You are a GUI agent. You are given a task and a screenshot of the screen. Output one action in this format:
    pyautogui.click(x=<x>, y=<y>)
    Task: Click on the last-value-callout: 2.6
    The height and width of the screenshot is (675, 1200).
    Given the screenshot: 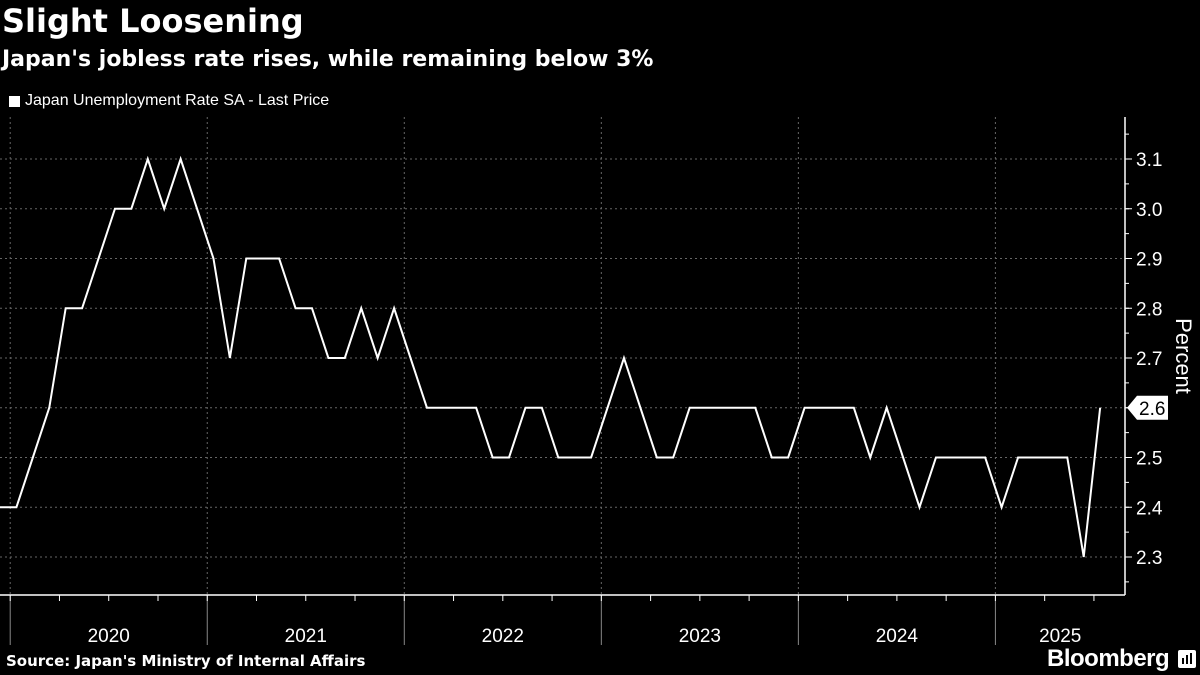 What is the action you would take?
    pyautogui.click(x=1147, y=407)
    